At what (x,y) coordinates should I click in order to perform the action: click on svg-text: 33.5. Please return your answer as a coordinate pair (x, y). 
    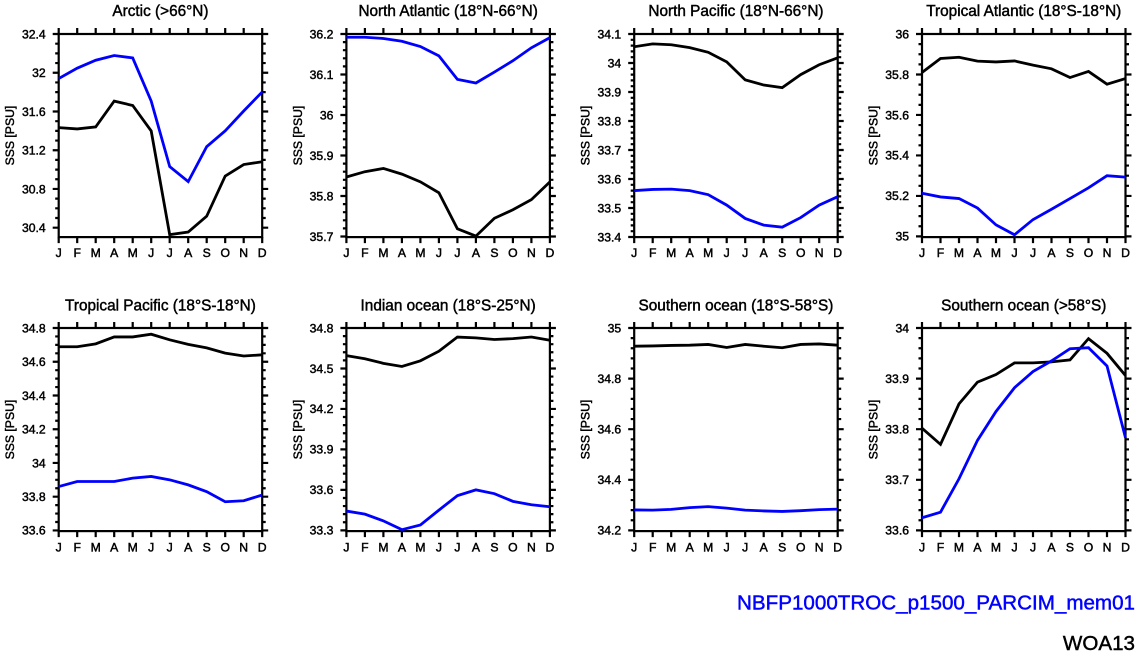
    Looking at the image, I should click on (609, 208).